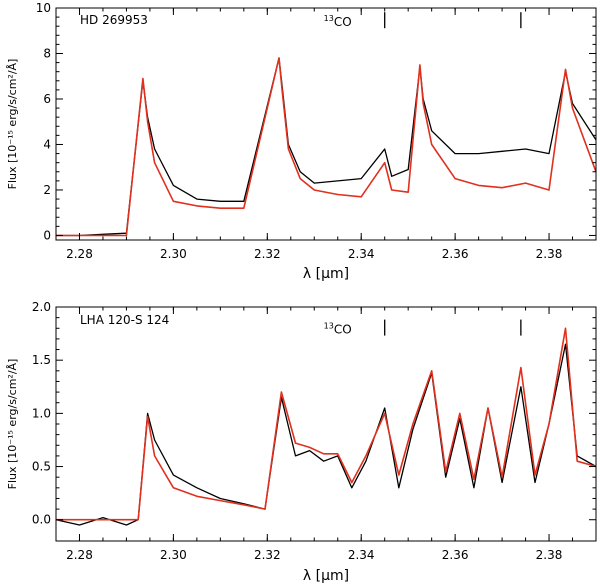 This screenshot has height=587, width=600. What do you see at coordinates (124, 320) in the screenshot?
I see `panel-title: LHA 120-S 124` at bounding box center [124, 320].